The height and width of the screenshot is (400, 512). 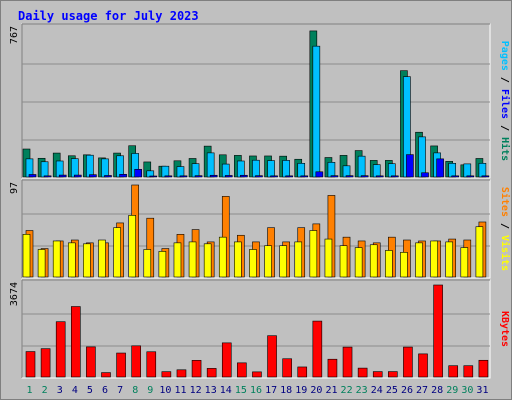 What do you see at coordinates (90, 390) in the screenshot?
I see `x-tick-day-5: 5` at bounding box center [90, 390].